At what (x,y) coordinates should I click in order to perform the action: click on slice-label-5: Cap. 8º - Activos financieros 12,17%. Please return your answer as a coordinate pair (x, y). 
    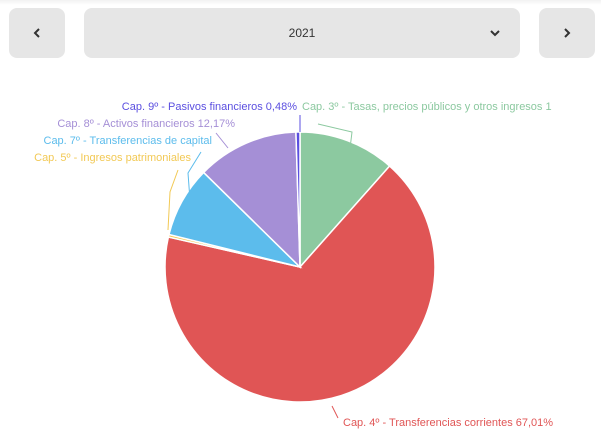
    Looking at the image, I should click on (146, 124).